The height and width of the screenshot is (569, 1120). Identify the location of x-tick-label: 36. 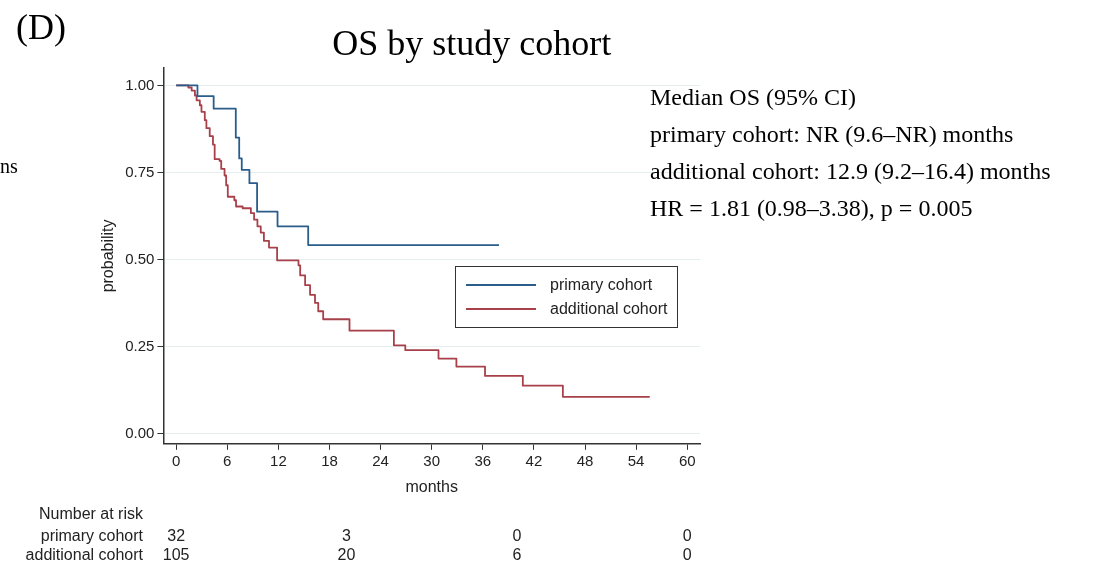
(483, 460).